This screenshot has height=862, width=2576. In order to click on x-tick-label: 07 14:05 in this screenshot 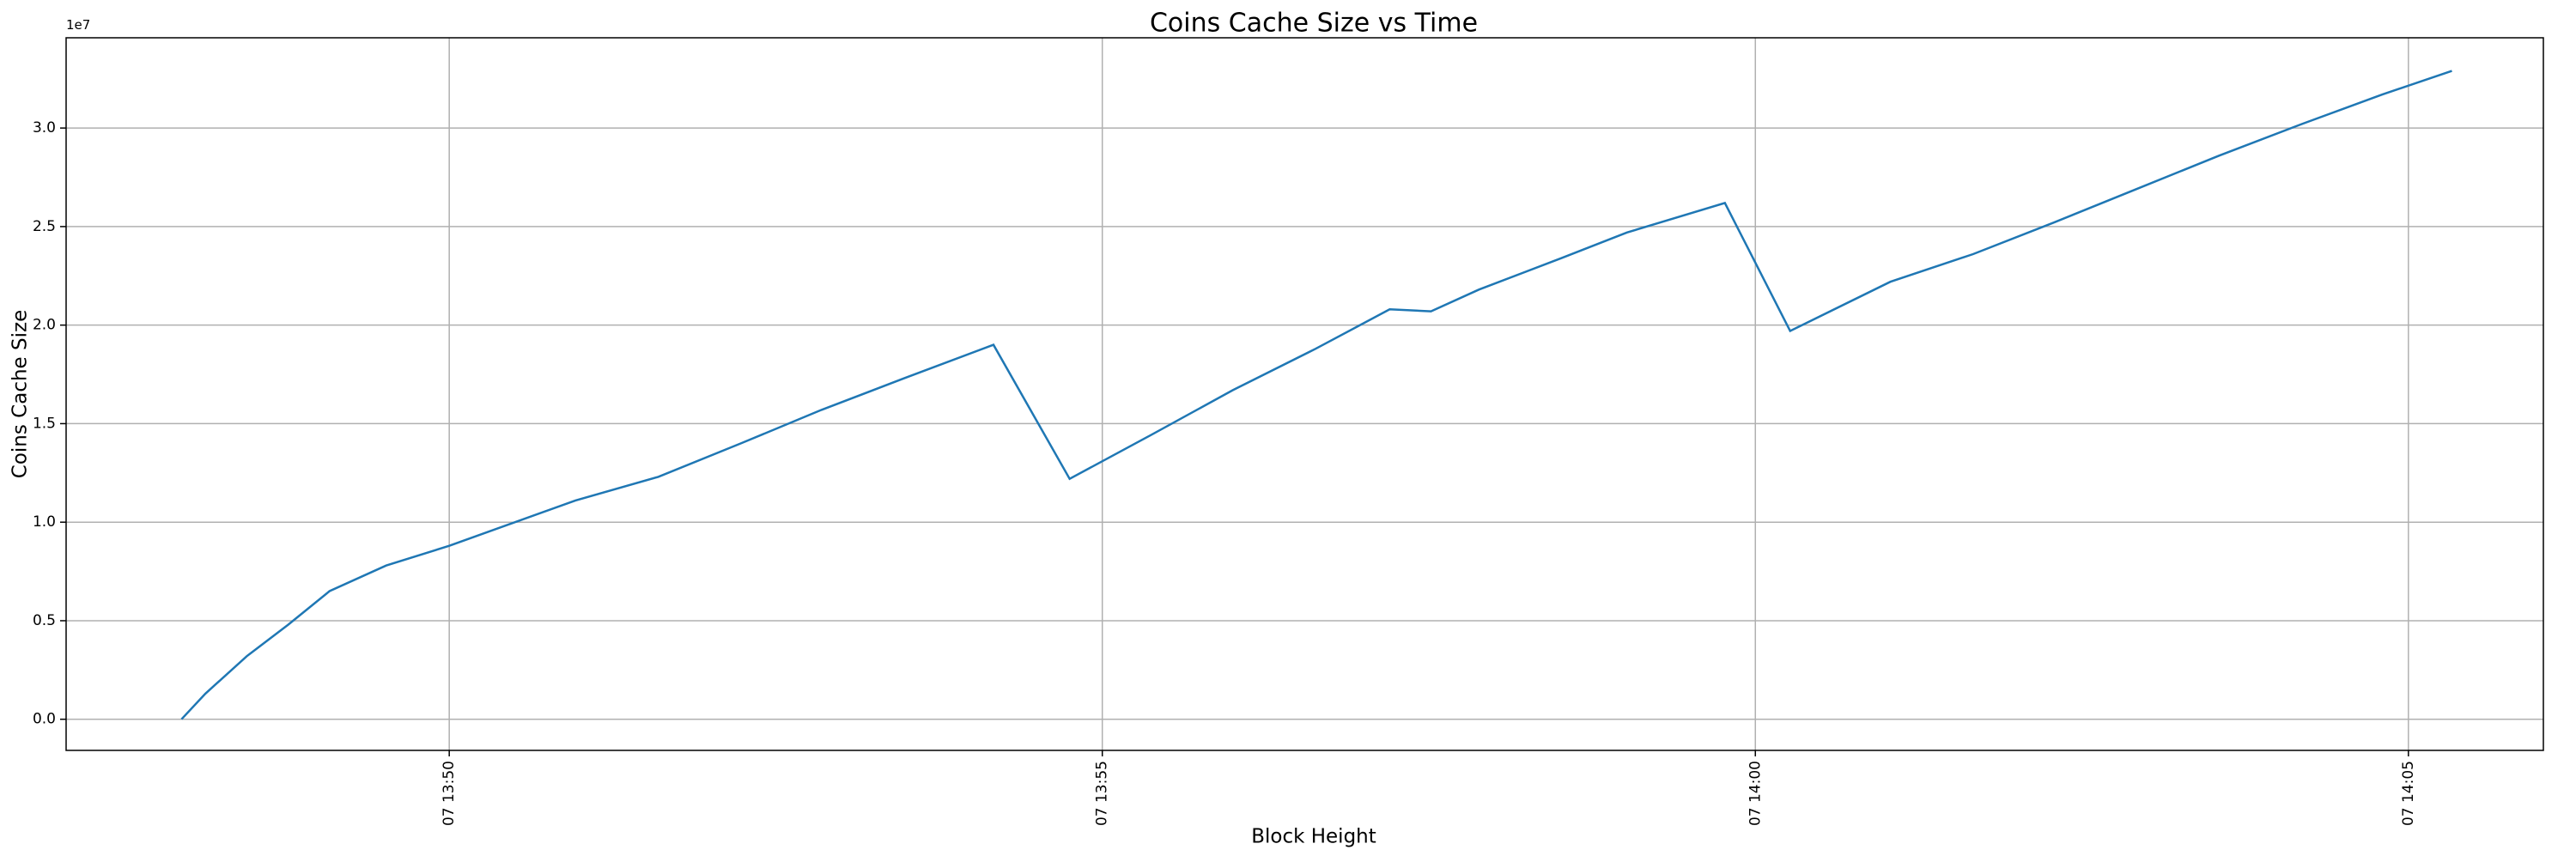, I will do `click(2408, 793)`.